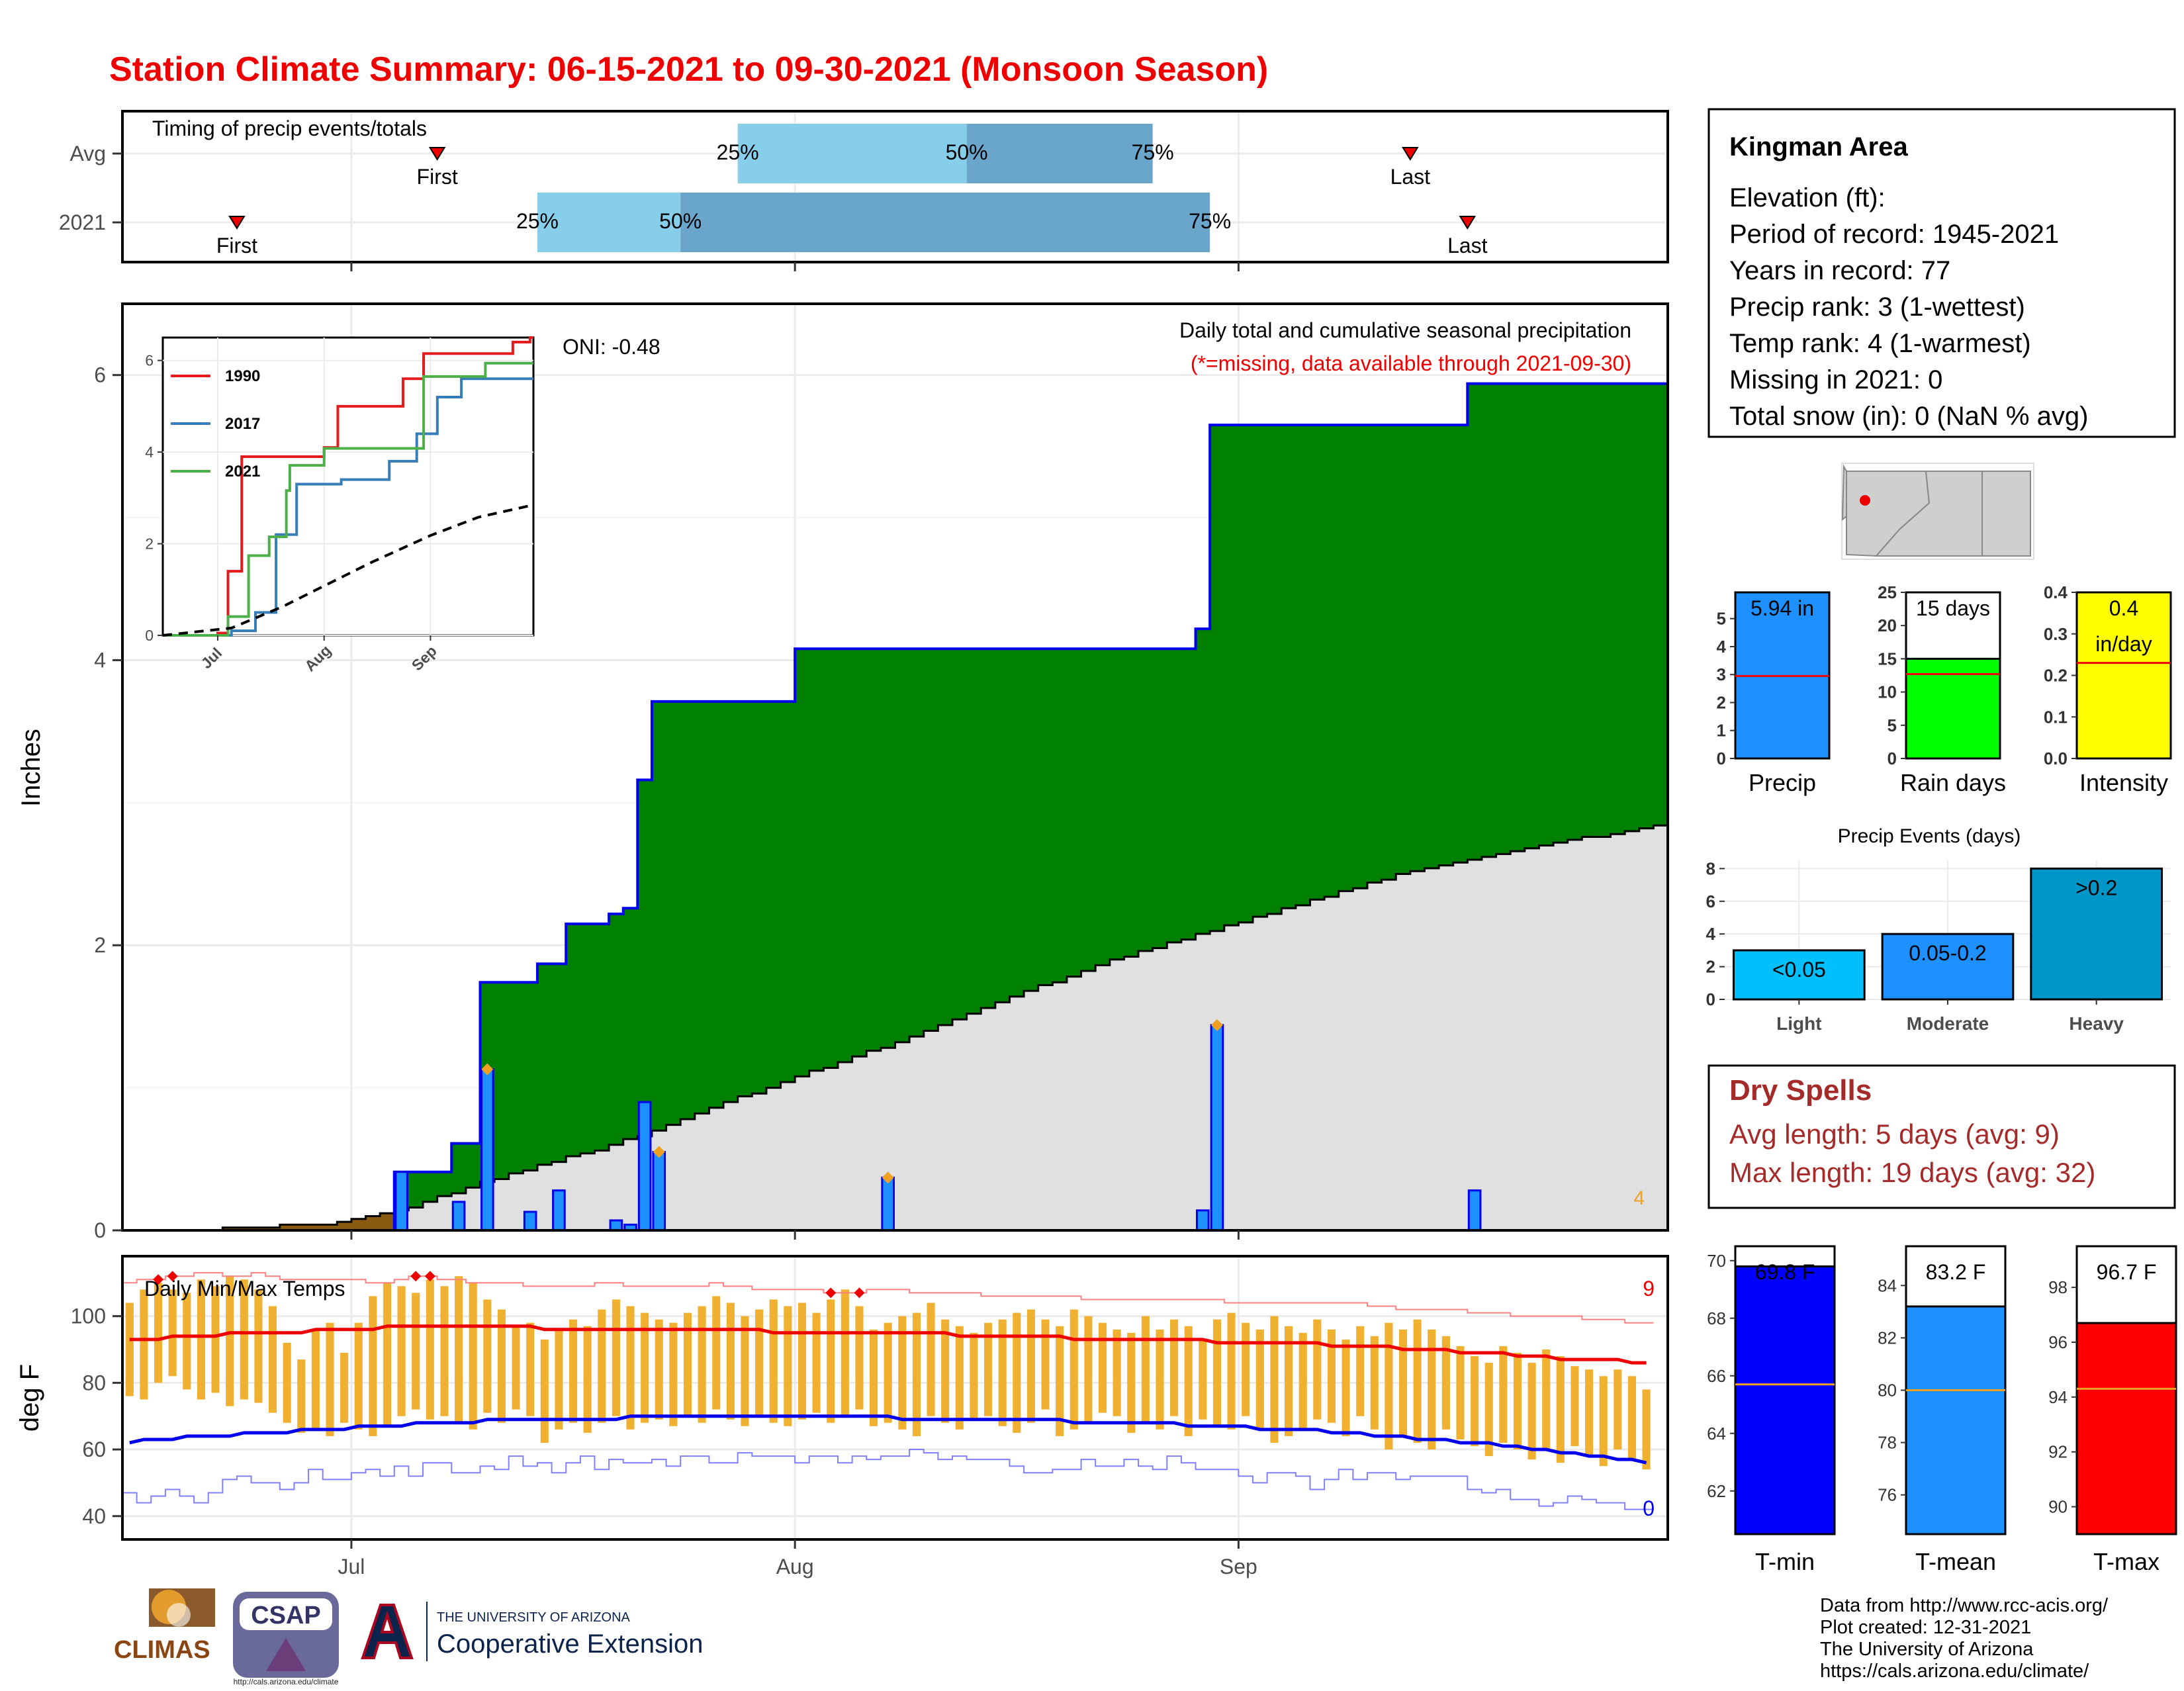 Image resolution: width=2184 pixels, height=1691 pixels. I want to click on footer-line-1: Data from http://www.rcc-acis.org/, so click(1965, 1605).